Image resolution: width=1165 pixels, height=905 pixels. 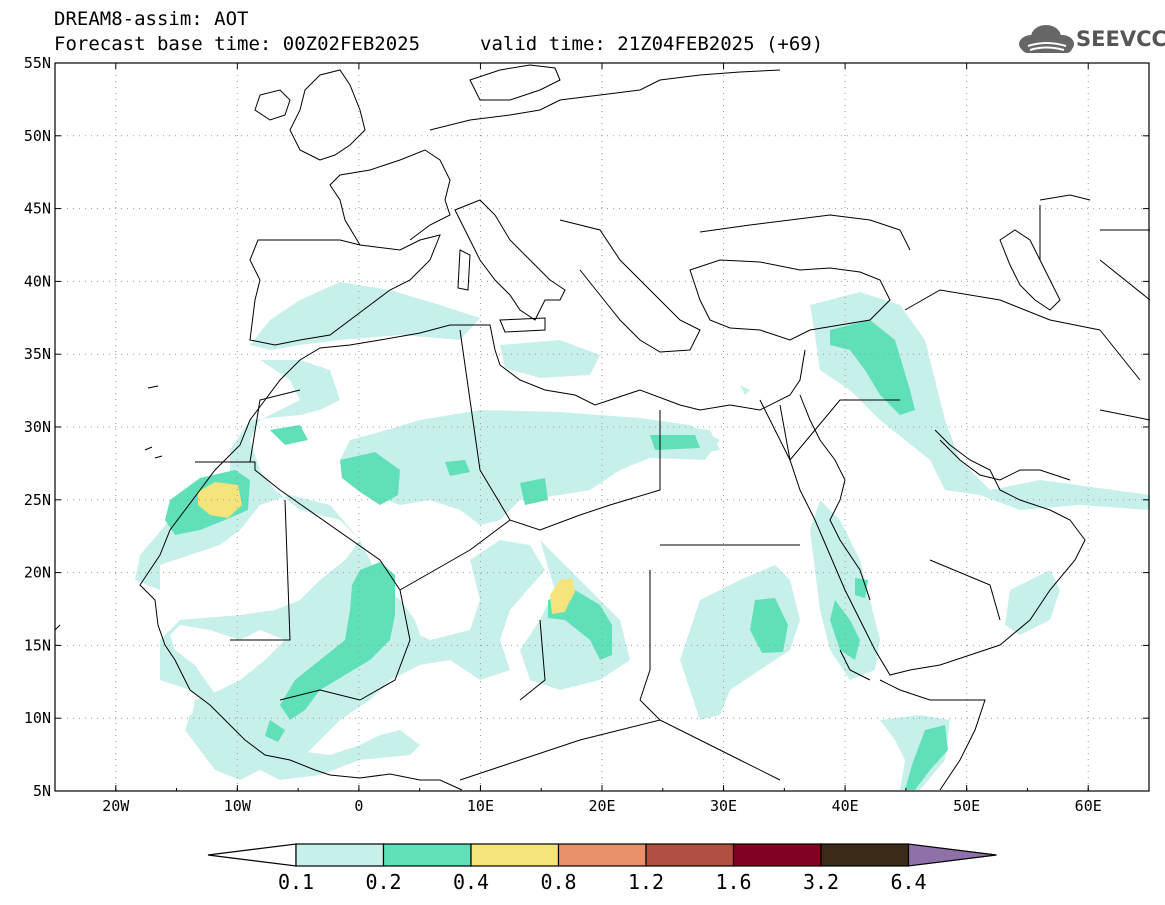 What do you see at coordinates (358, 806) in the screenshot?
I see `lon-tick-label: 0` at bounding box center [358, 806].